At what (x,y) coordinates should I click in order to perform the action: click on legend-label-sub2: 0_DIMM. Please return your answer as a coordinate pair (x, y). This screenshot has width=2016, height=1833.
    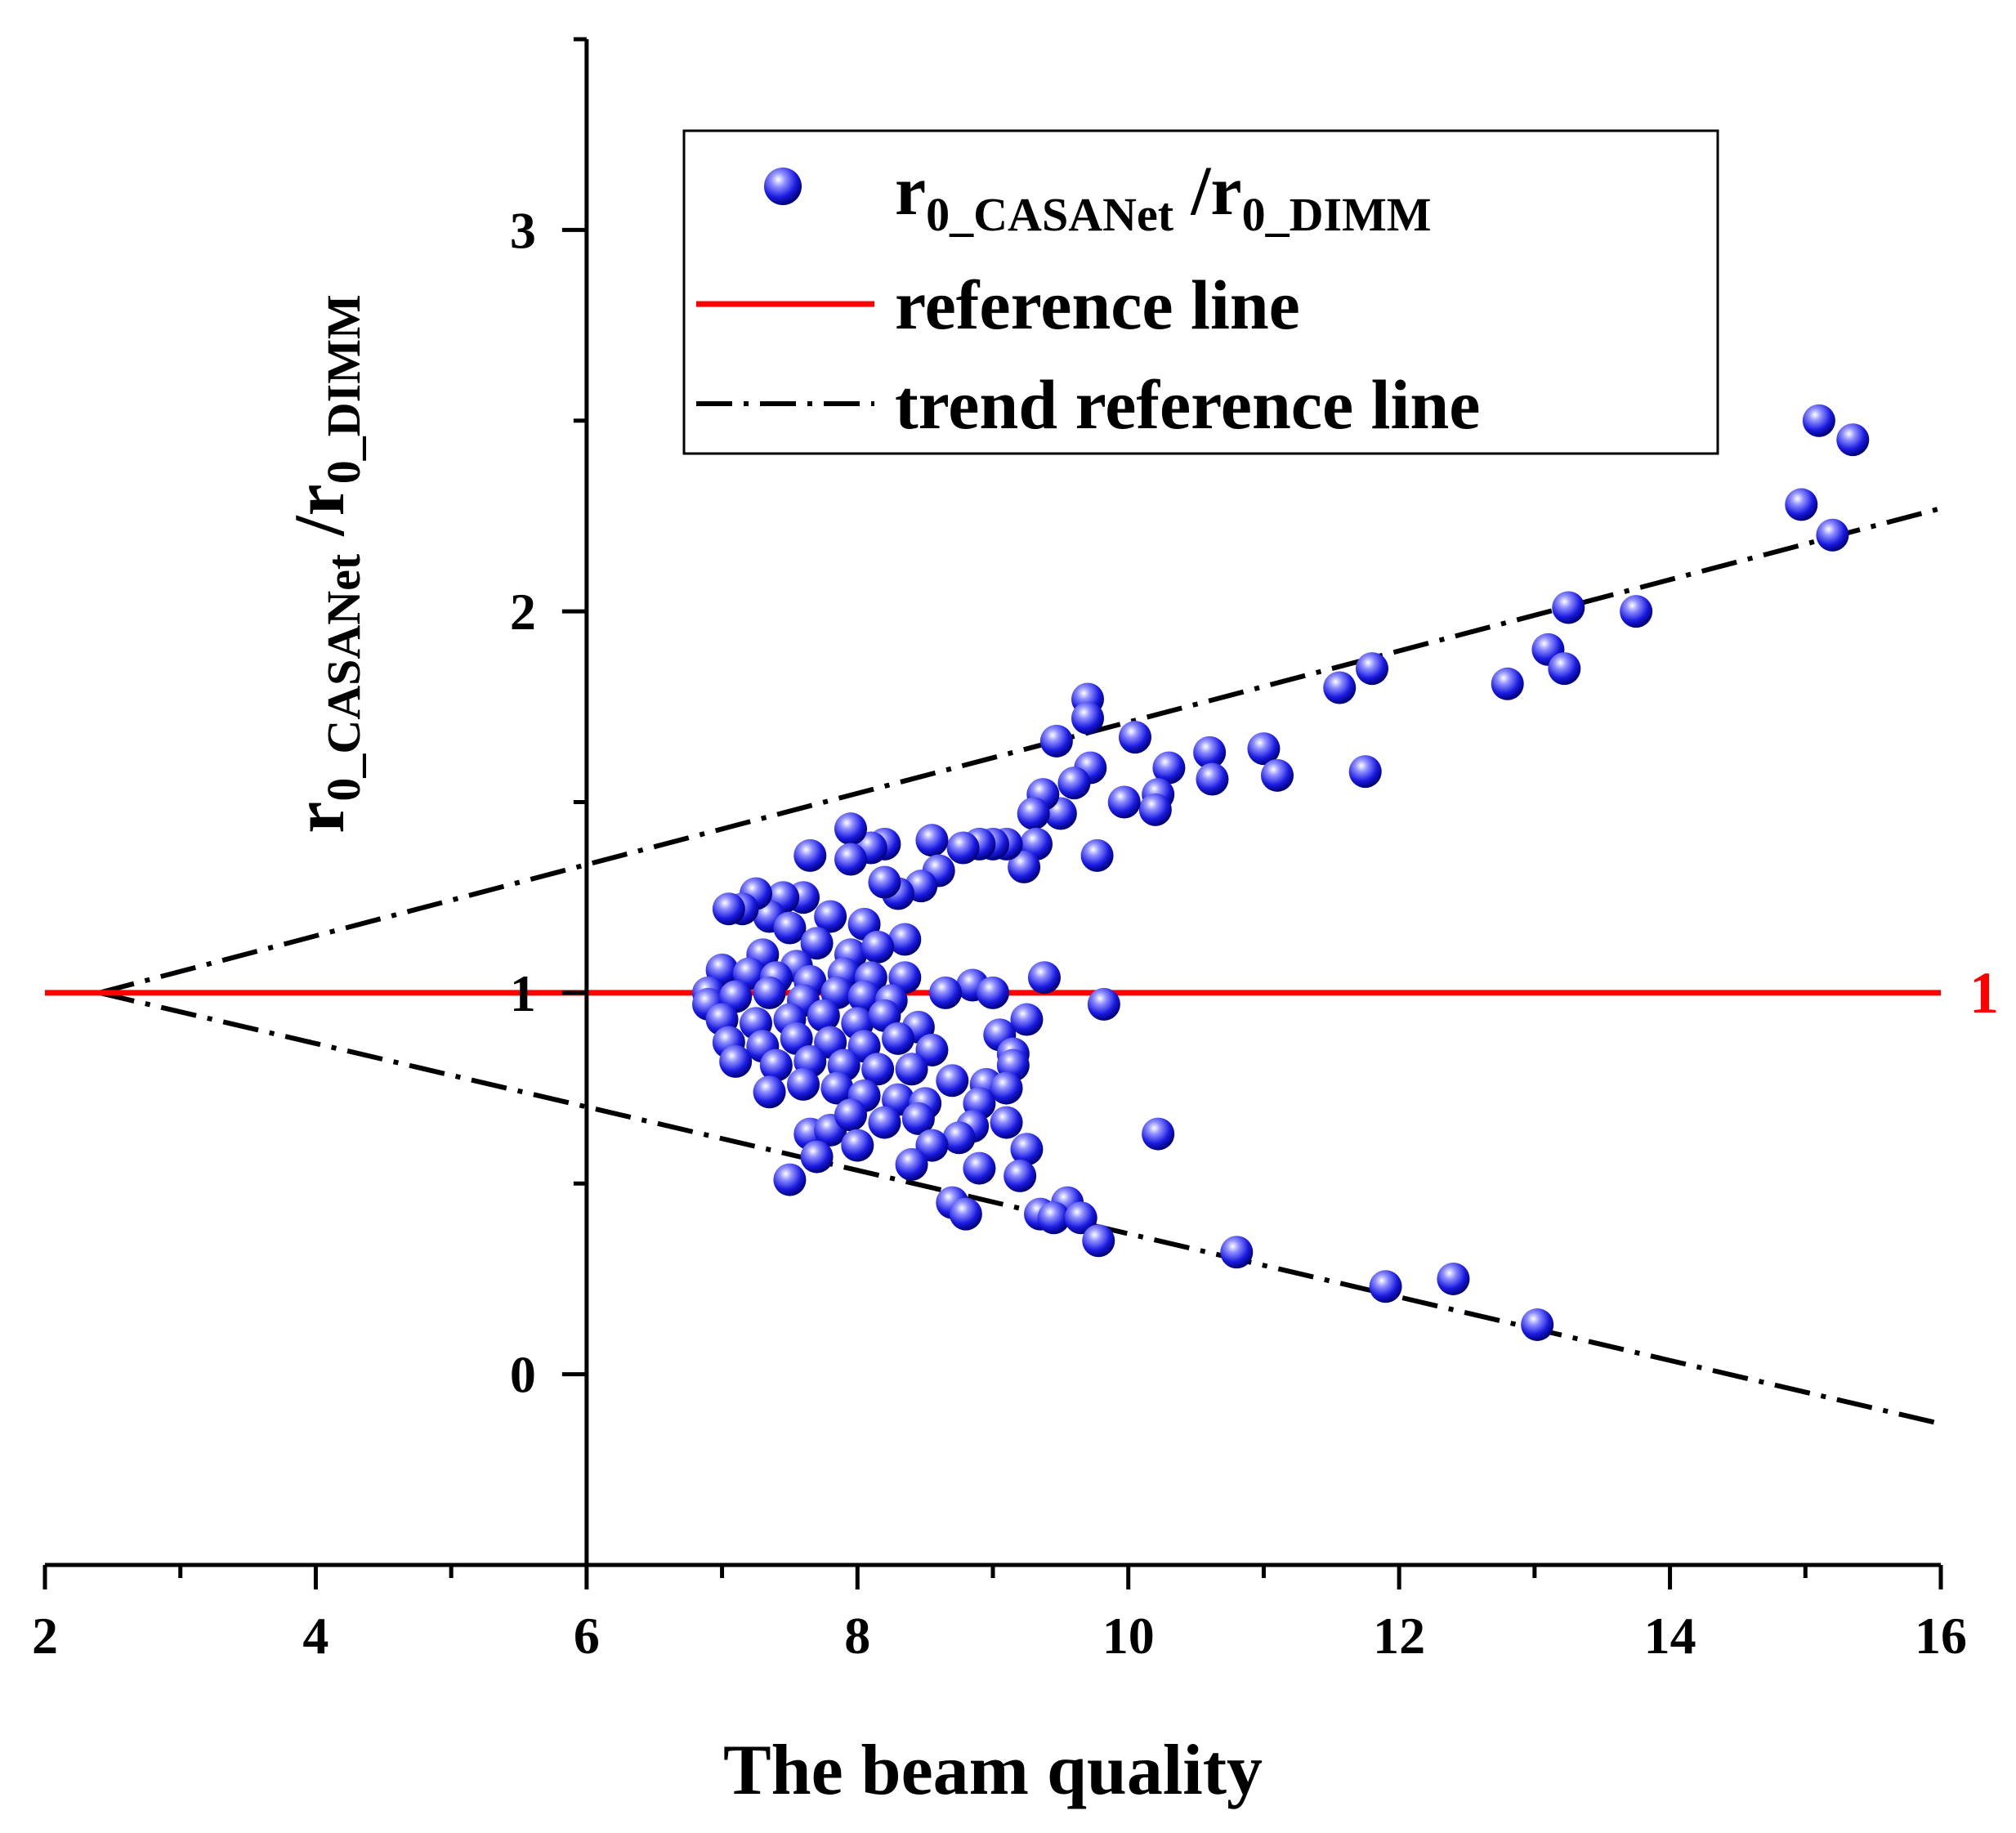
    Looking at the image, I should click on (1337, 215).